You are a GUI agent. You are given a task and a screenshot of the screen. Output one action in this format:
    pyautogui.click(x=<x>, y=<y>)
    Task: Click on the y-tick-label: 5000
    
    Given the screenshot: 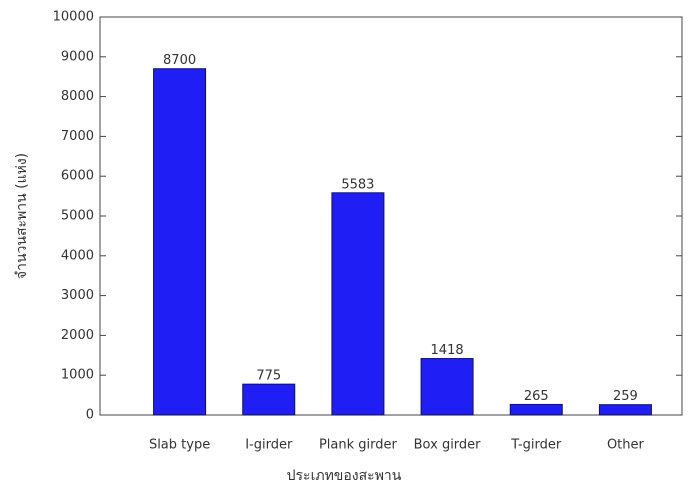 What is the action you would take?
    pyautogui.click(x=77, y=216)
    